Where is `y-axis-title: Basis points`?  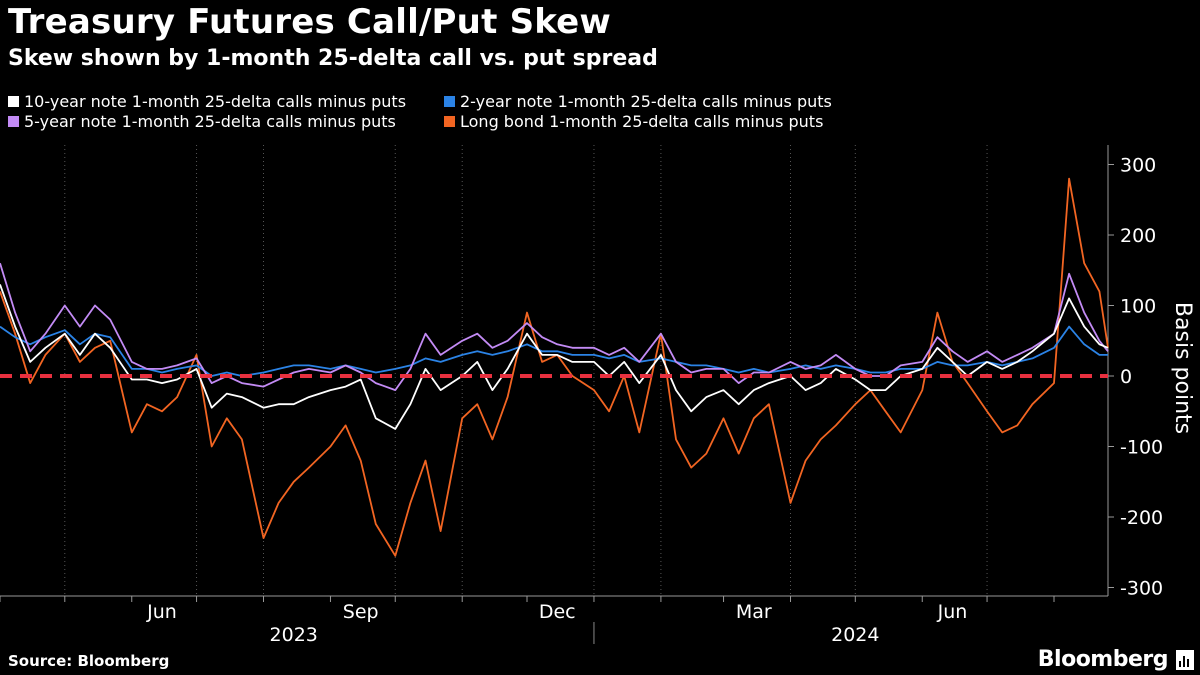
y-axis-title: Basis points is located at coordinates (1182, 368).